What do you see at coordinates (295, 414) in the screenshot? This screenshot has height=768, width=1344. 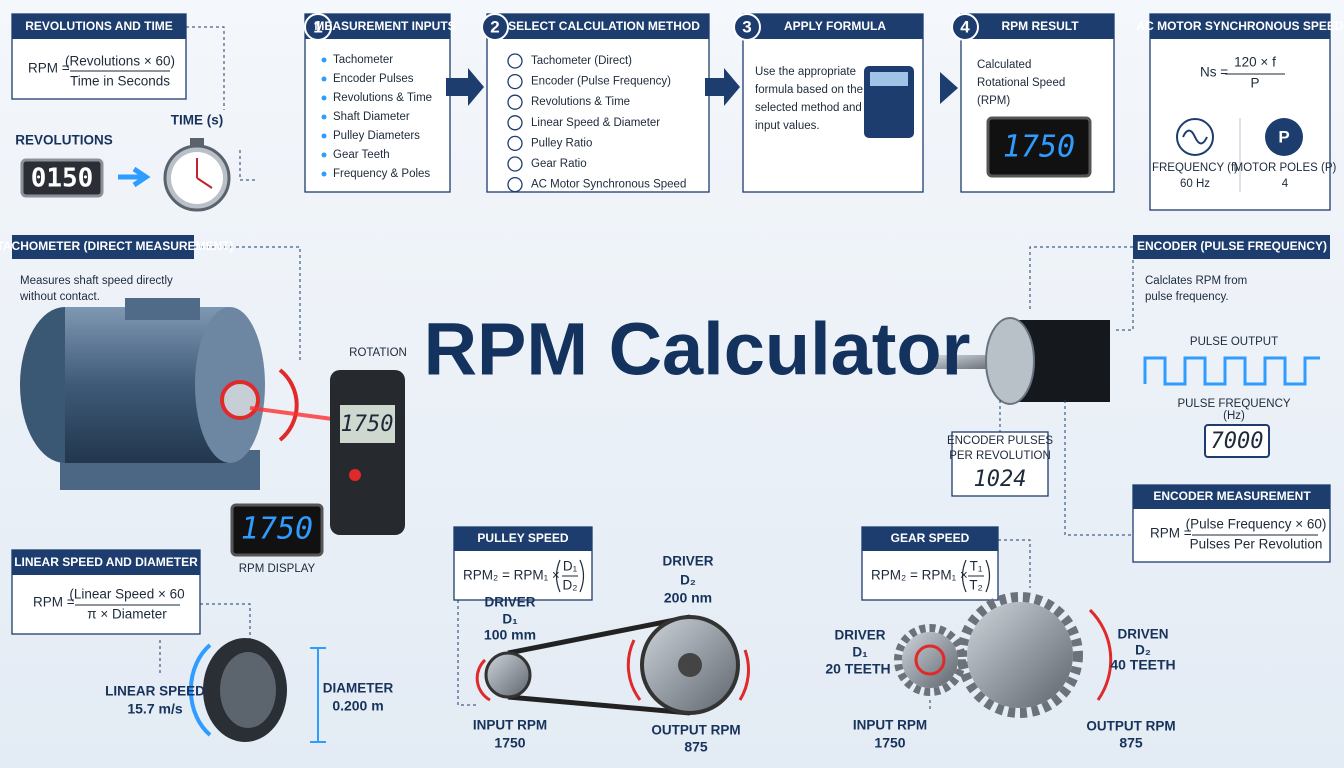 I see `laser` at bounding box center [295, 414].